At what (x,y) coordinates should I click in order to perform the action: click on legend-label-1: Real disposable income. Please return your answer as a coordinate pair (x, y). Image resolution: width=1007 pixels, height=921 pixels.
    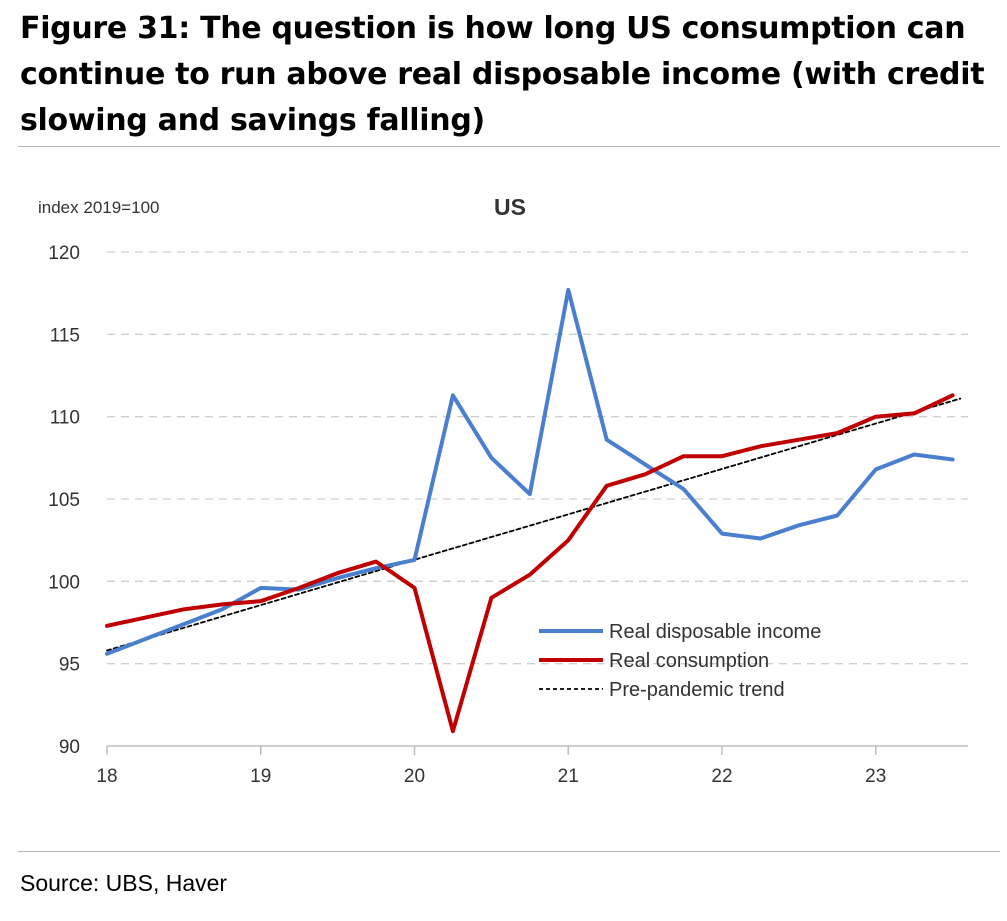
    Looking at the image, I should click on (715, 632).